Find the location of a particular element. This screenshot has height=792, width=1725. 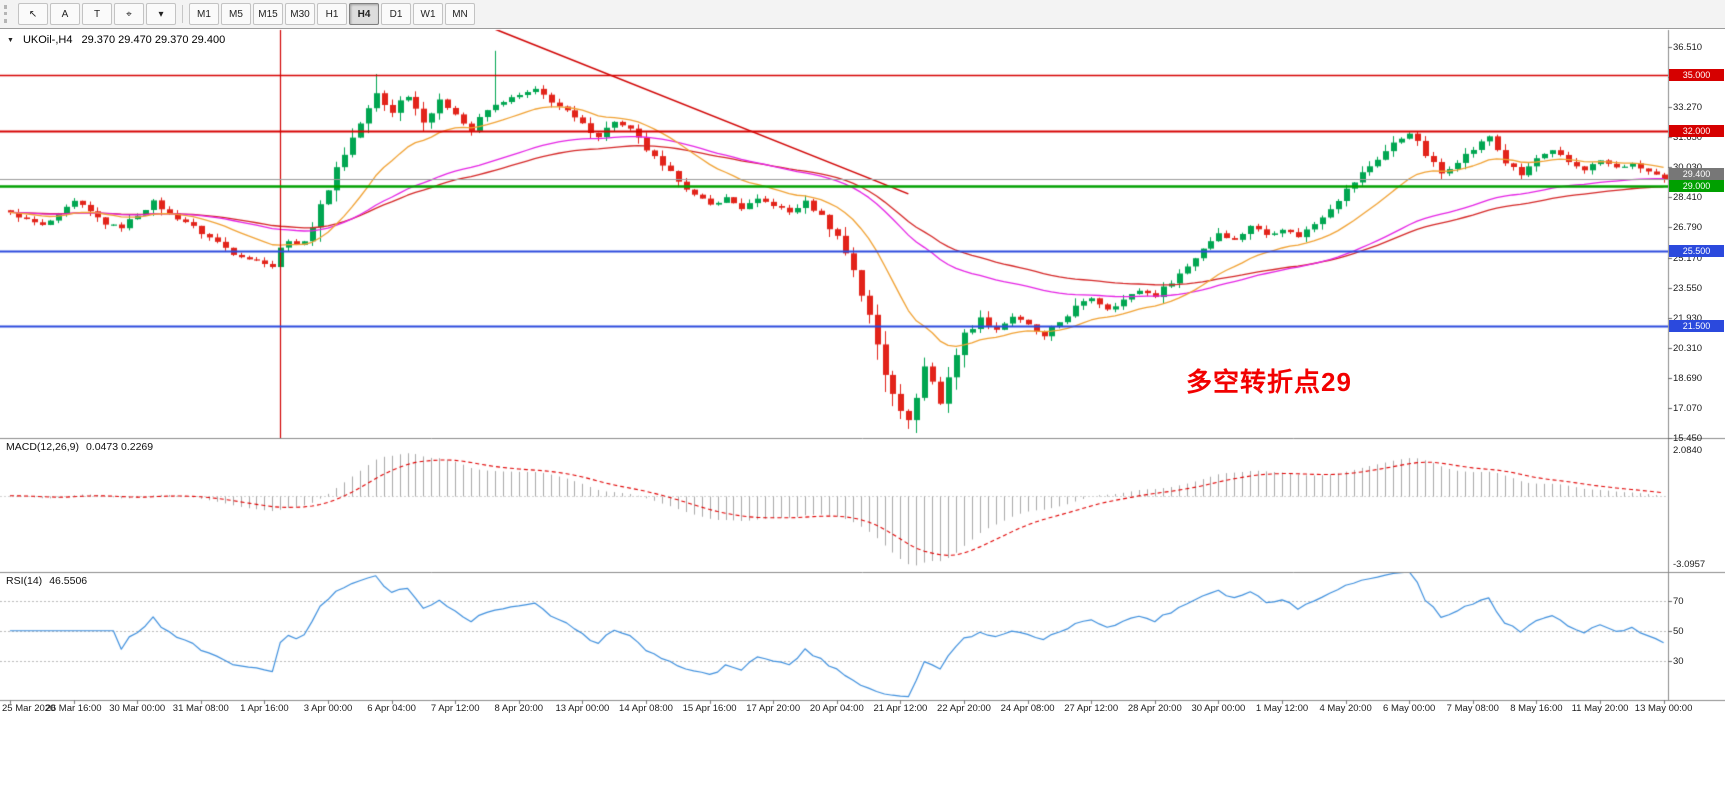

timeframe-buttons: M1 M5 M15 M30 H1 H4 D1 W1 MN is located at coordinates (332, 14).